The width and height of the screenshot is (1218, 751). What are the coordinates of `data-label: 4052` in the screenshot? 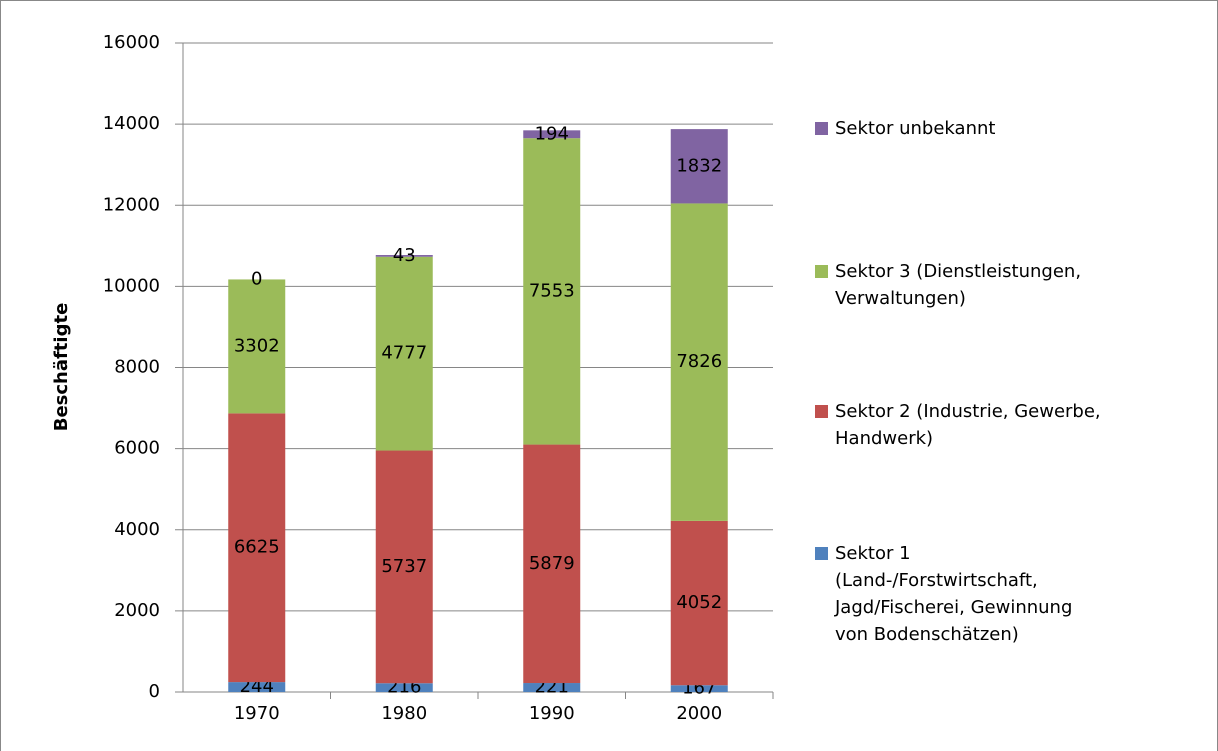 It's located at (699, 602).